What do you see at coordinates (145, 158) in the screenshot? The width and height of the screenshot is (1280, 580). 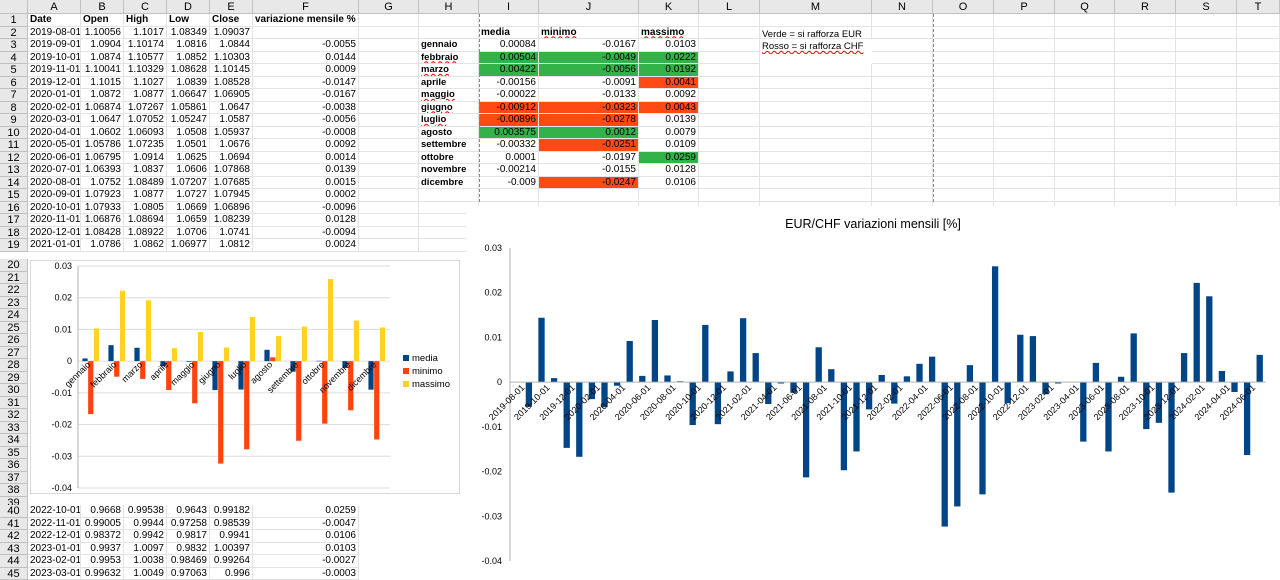 I see `data-cell: 1.0914` at bounding box center [145, 158].